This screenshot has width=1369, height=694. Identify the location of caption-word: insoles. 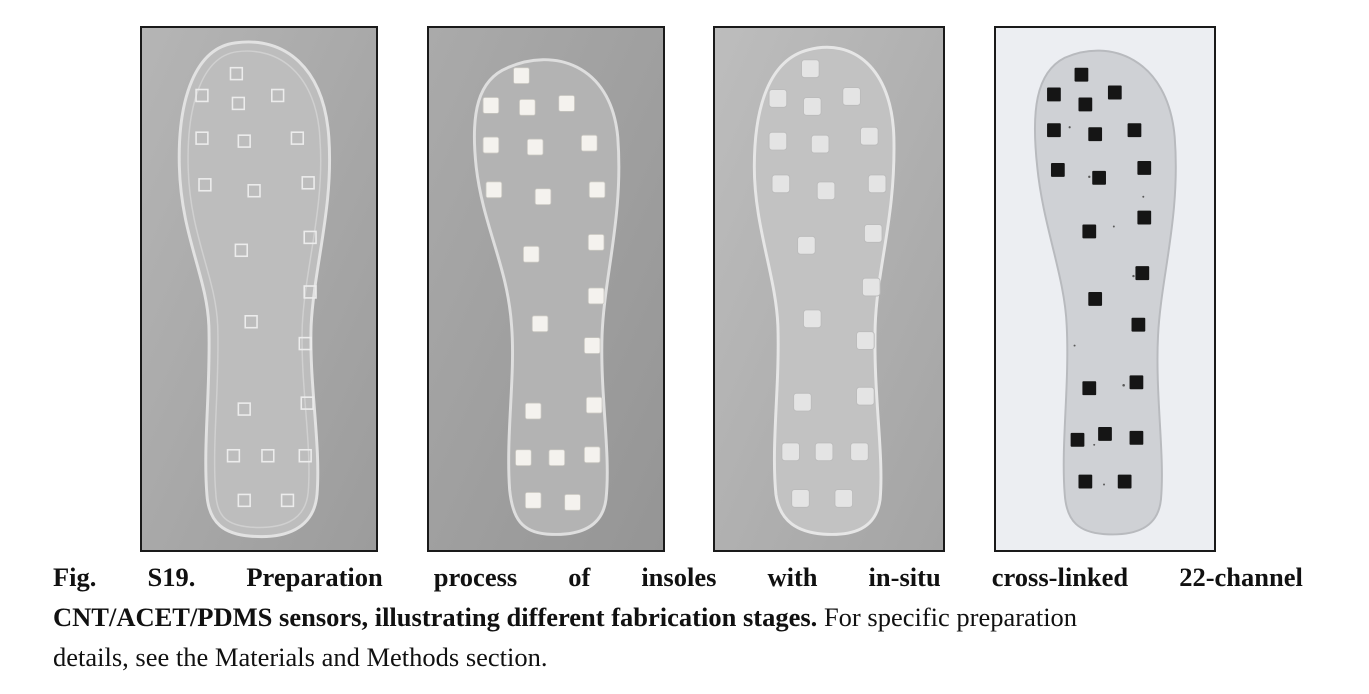
(679, 577).